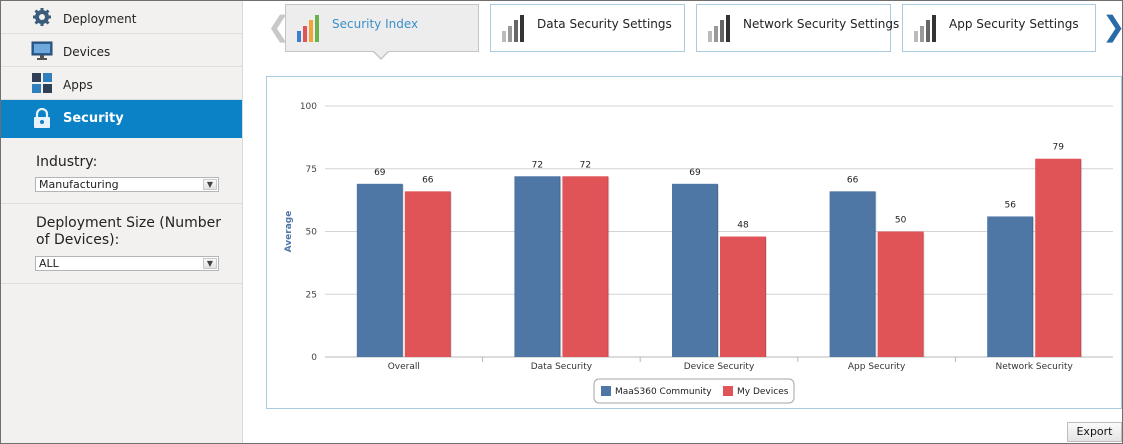  I want to click on sidebar-item-deployment: Deployment, so click(121, 17).